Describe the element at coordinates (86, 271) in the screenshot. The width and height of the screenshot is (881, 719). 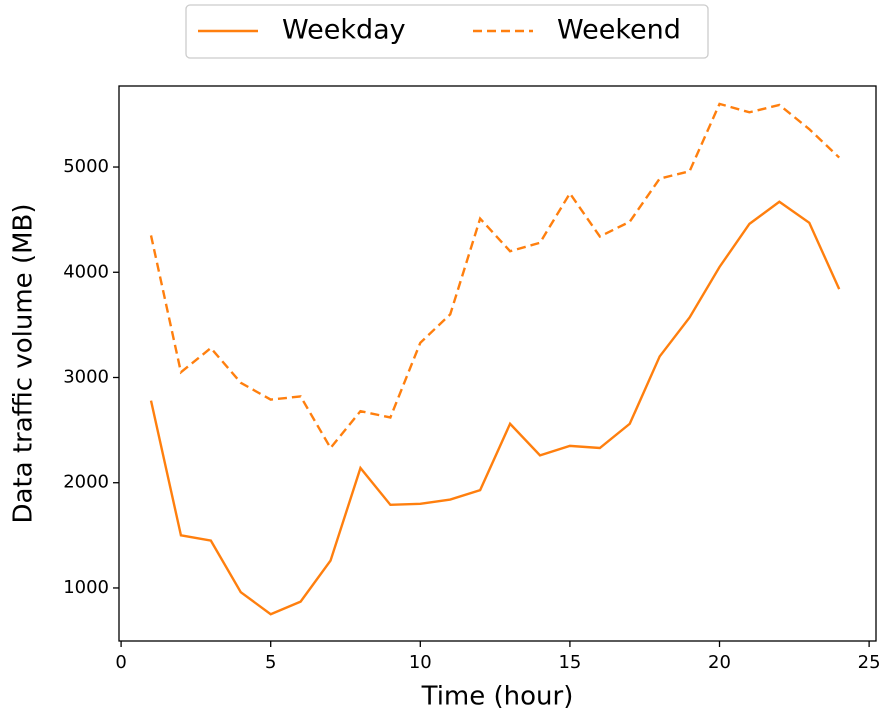
I see `y-tick-label: 4000` at that location.